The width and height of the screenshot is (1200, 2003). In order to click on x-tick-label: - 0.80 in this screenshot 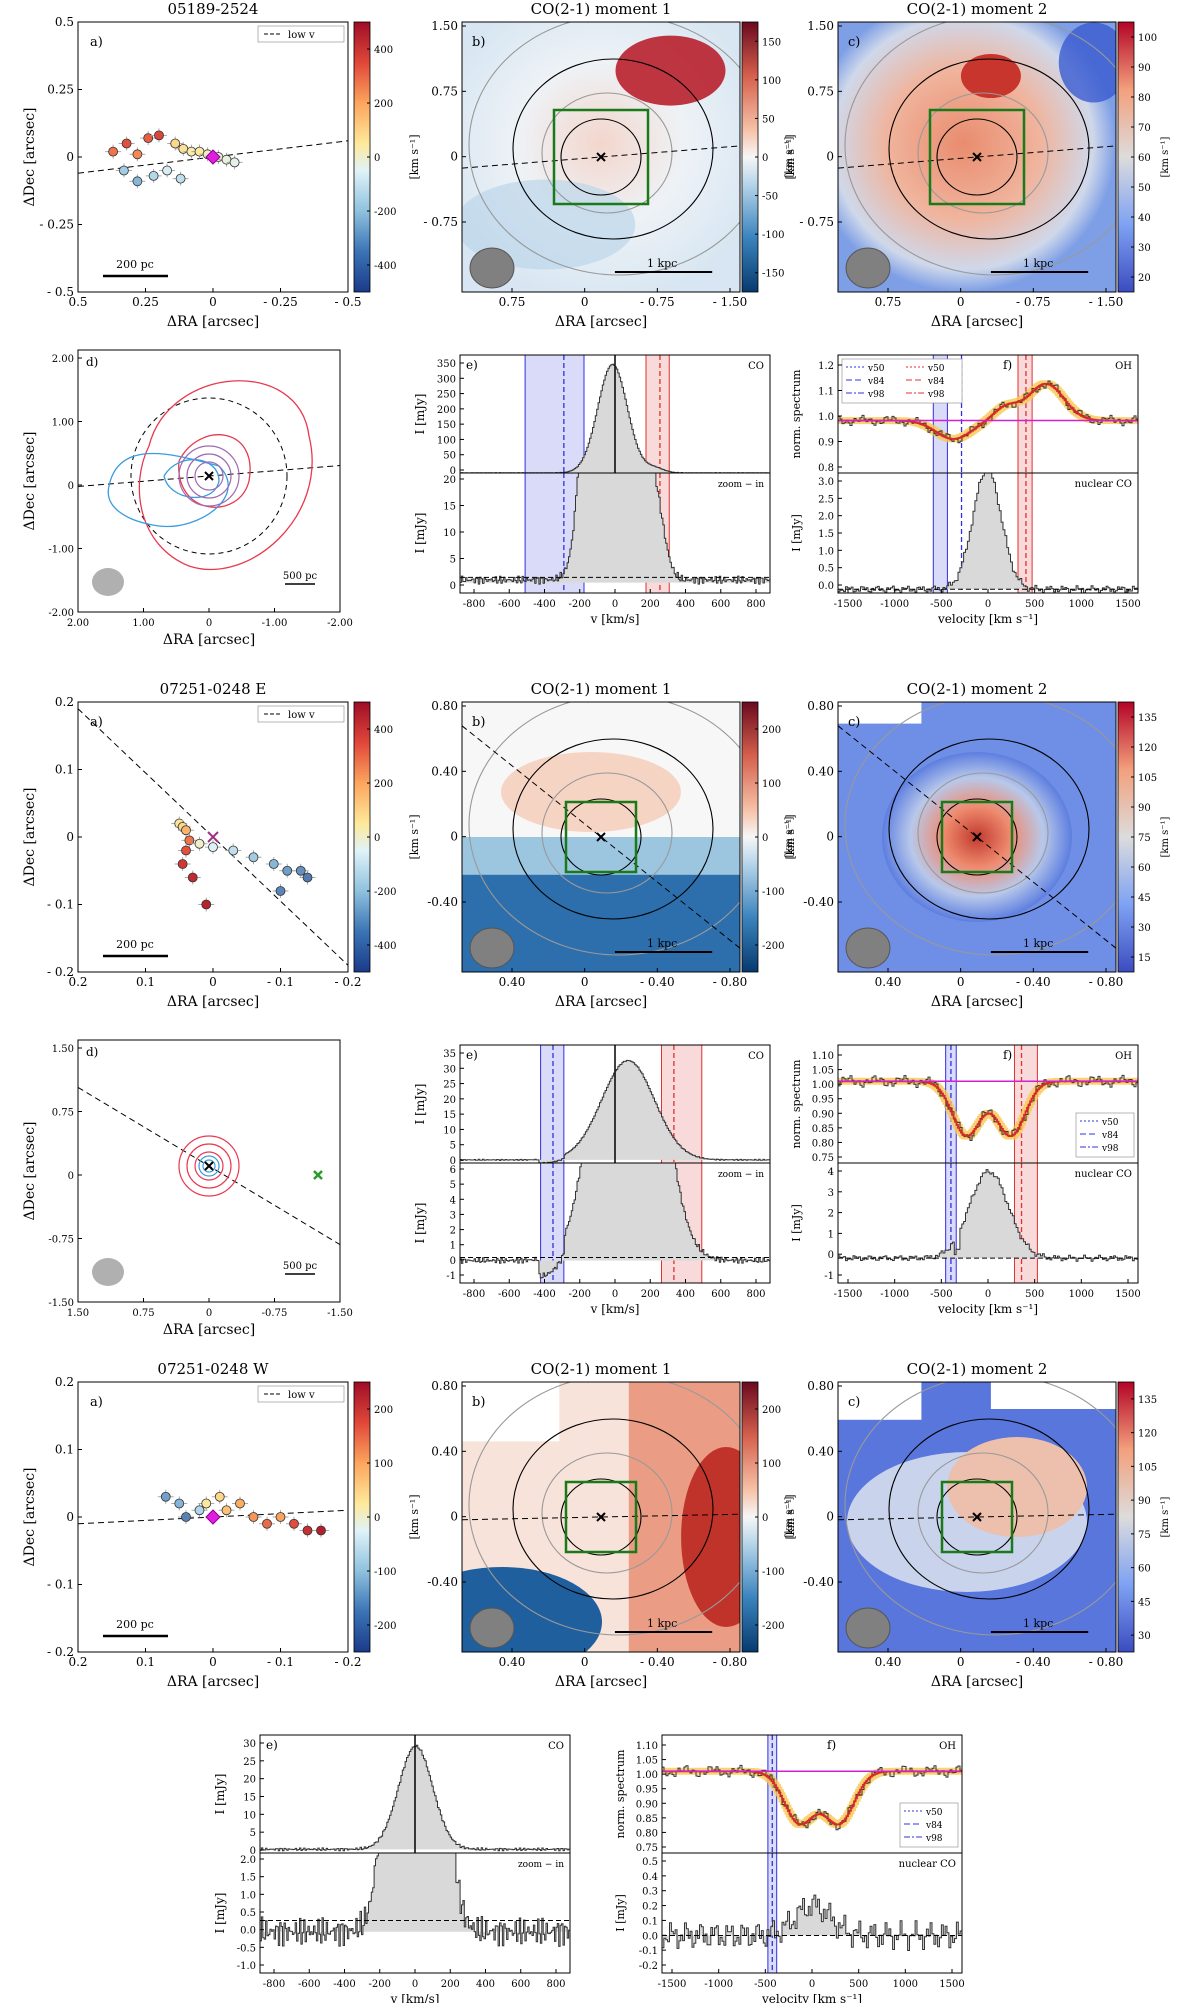, I will do `click(730, 982)`.